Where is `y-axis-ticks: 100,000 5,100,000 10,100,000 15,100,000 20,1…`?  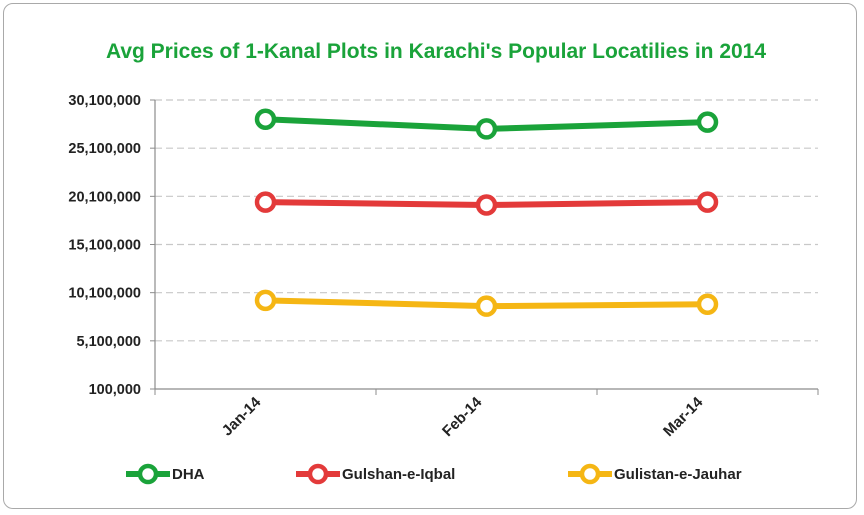
y-axis-ticks: 100,000 5,100,000 10,100,000 15,100,000 20,1… is located at coordinates (104, 245).